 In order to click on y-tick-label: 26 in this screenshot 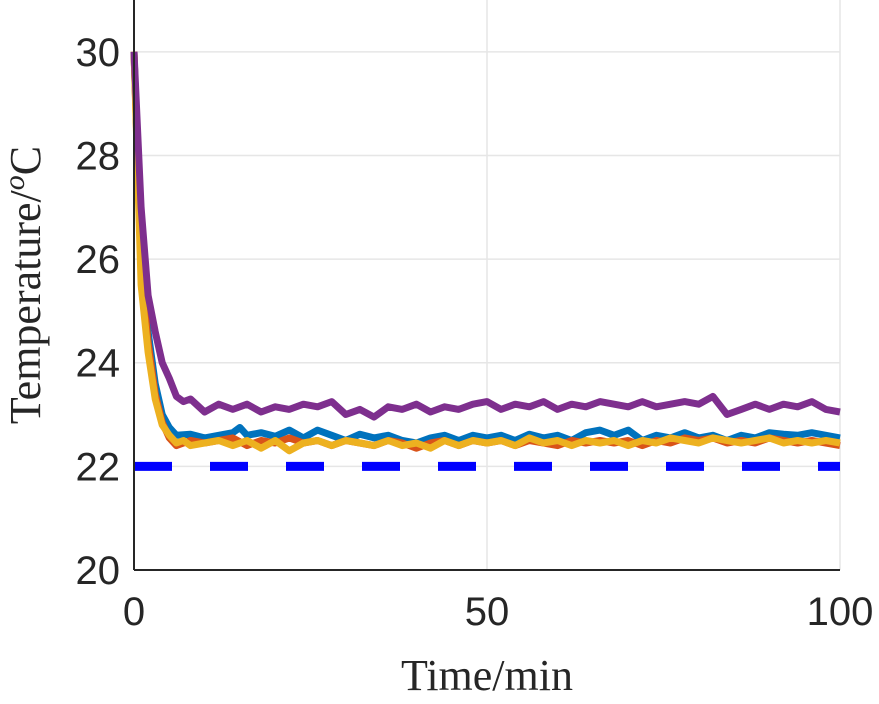, I will do `click(98, 260)`.